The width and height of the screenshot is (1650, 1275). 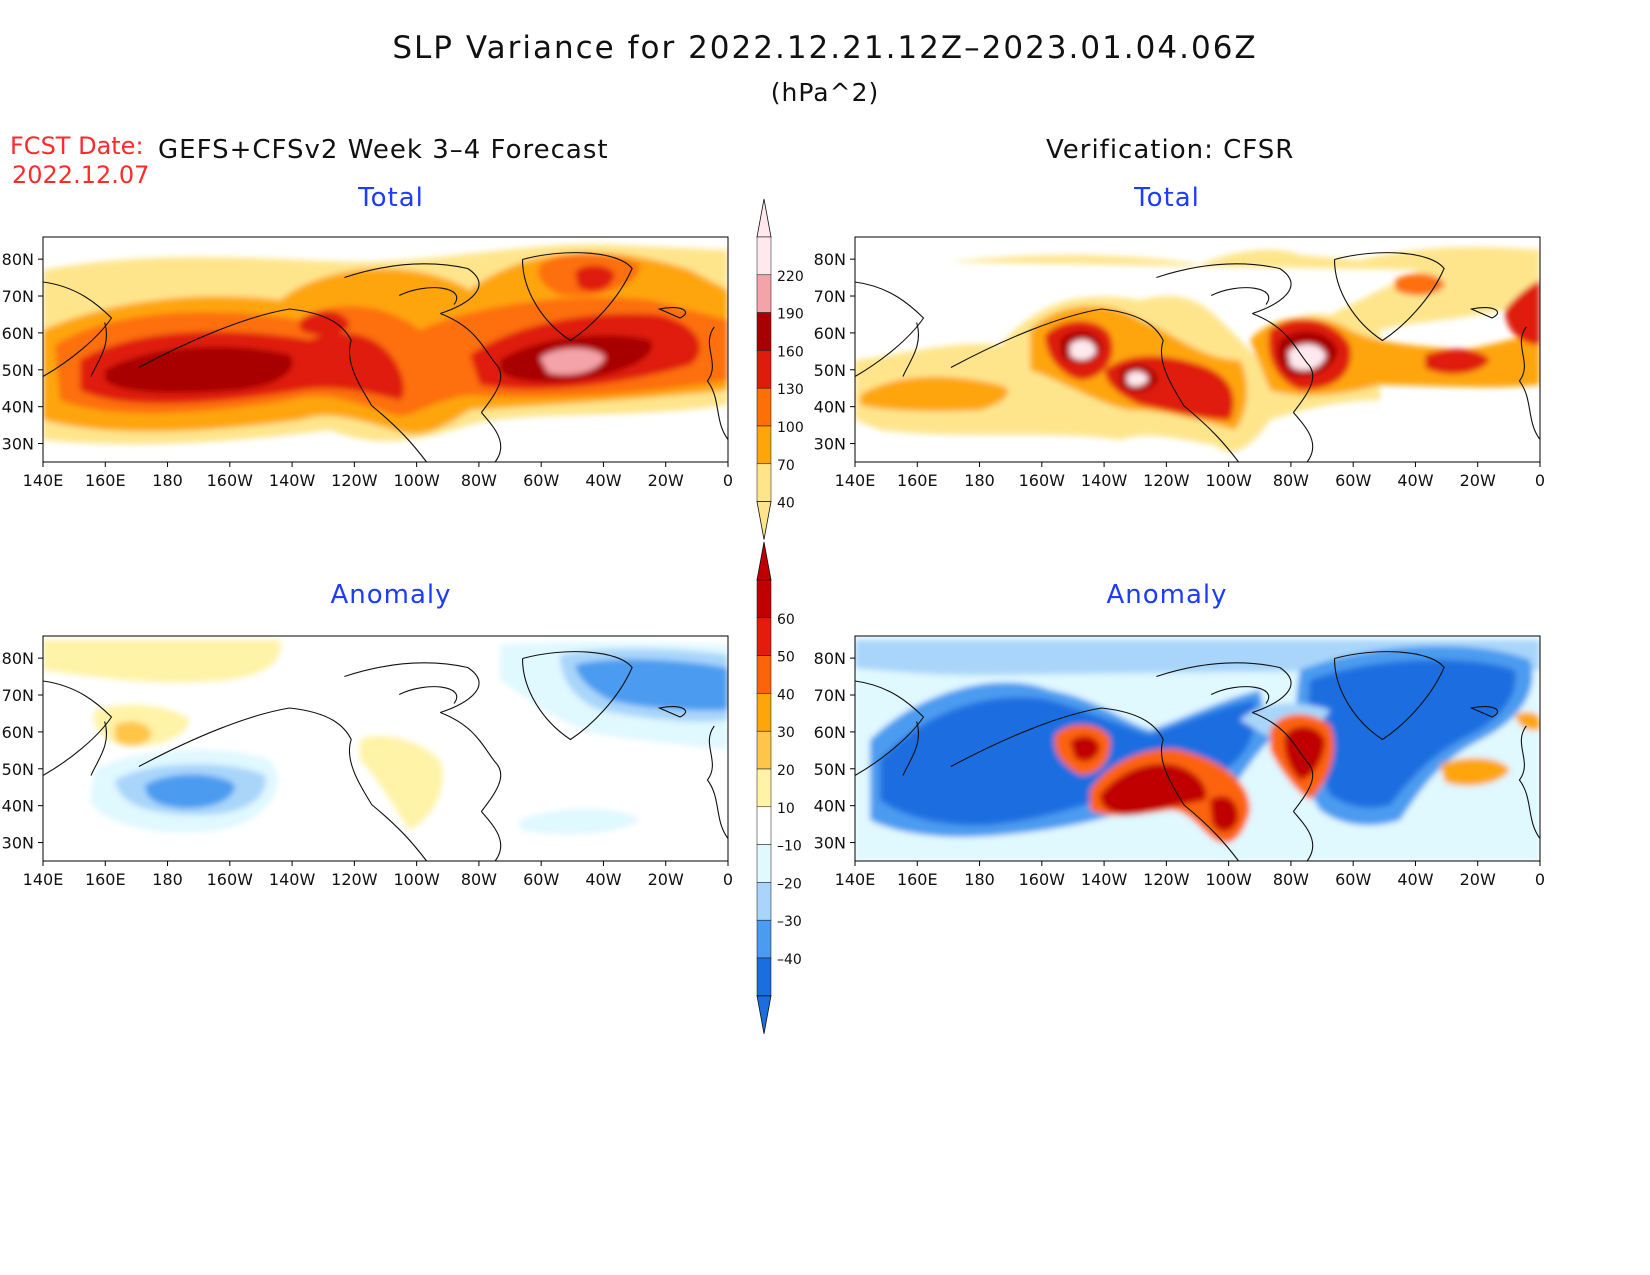 I want to click on forecast-total-title: Total, so click(x=391, y=198).